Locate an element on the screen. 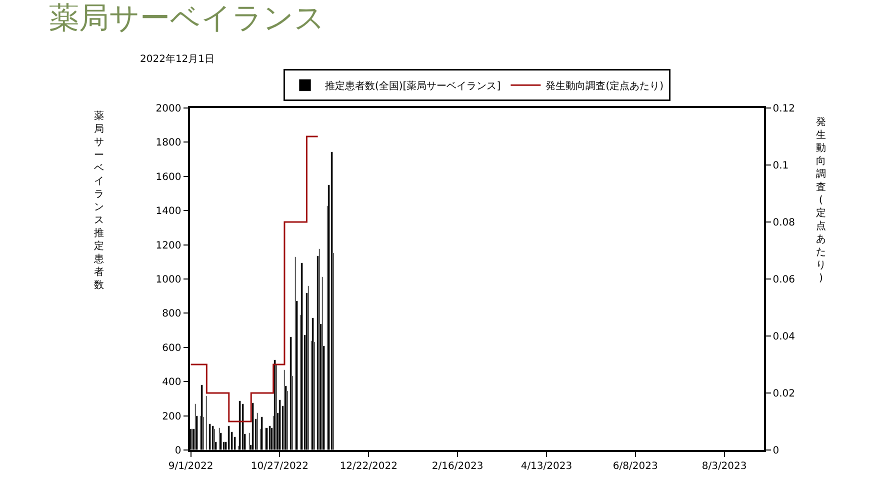  y2-tick-label: 0 is located at coordinates (776, 451).